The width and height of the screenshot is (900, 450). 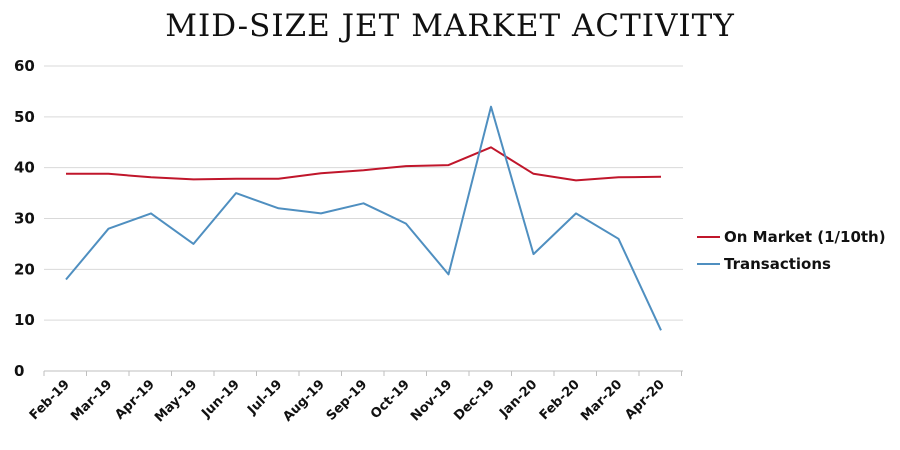 What do you see at coordinates (450, 26) in the screenshot?
I see `chart-title: MID-SIZE JET MARKET ACTIVITY` at bounding box center [450, 26].